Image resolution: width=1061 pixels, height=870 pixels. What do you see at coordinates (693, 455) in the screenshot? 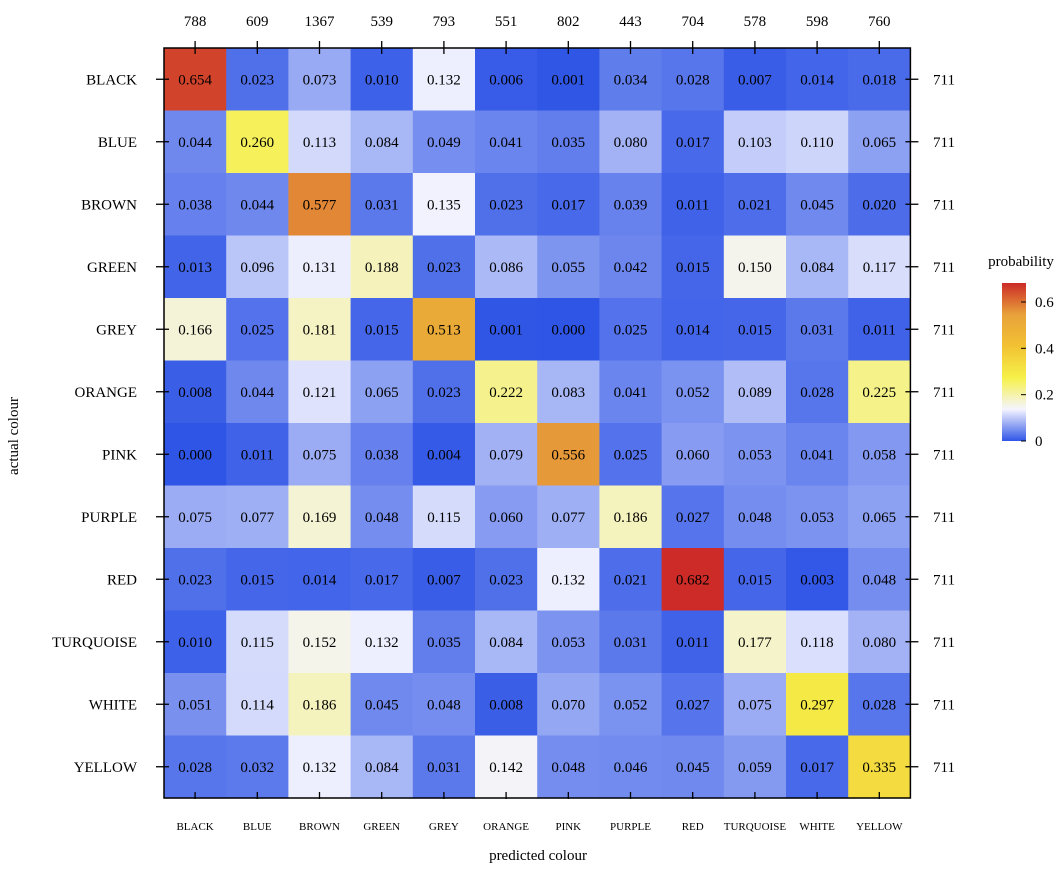
I see `cell-value-label: 0.060` at bounding box center [693, 455].